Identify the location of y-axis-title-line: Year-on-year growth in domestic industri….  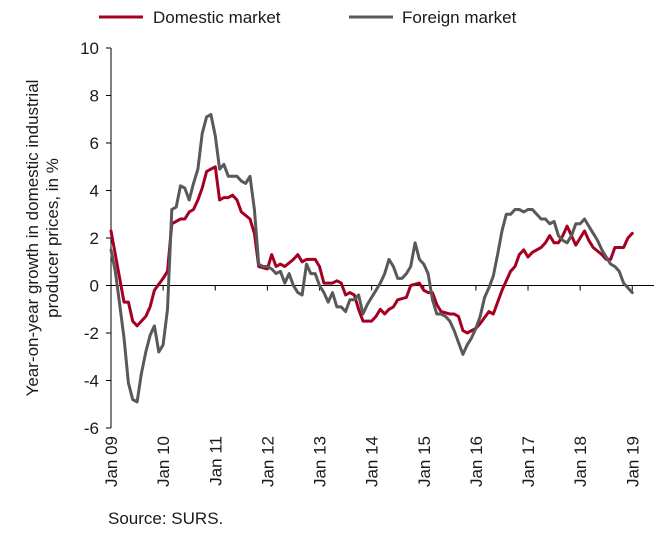
(32, 238).